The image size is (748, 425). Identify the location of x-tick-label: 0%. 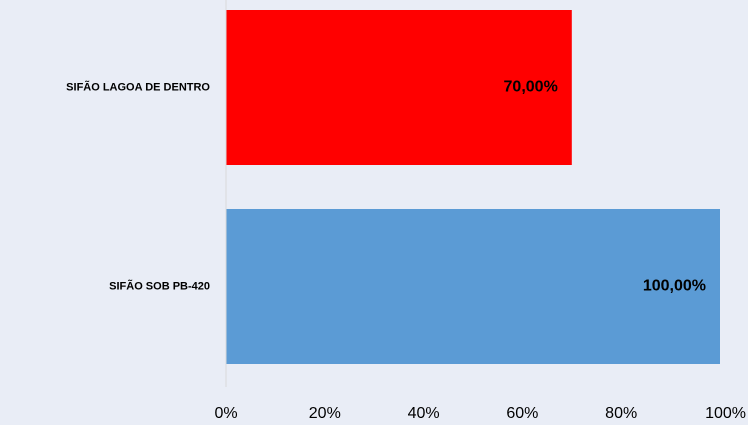
(225, 413).